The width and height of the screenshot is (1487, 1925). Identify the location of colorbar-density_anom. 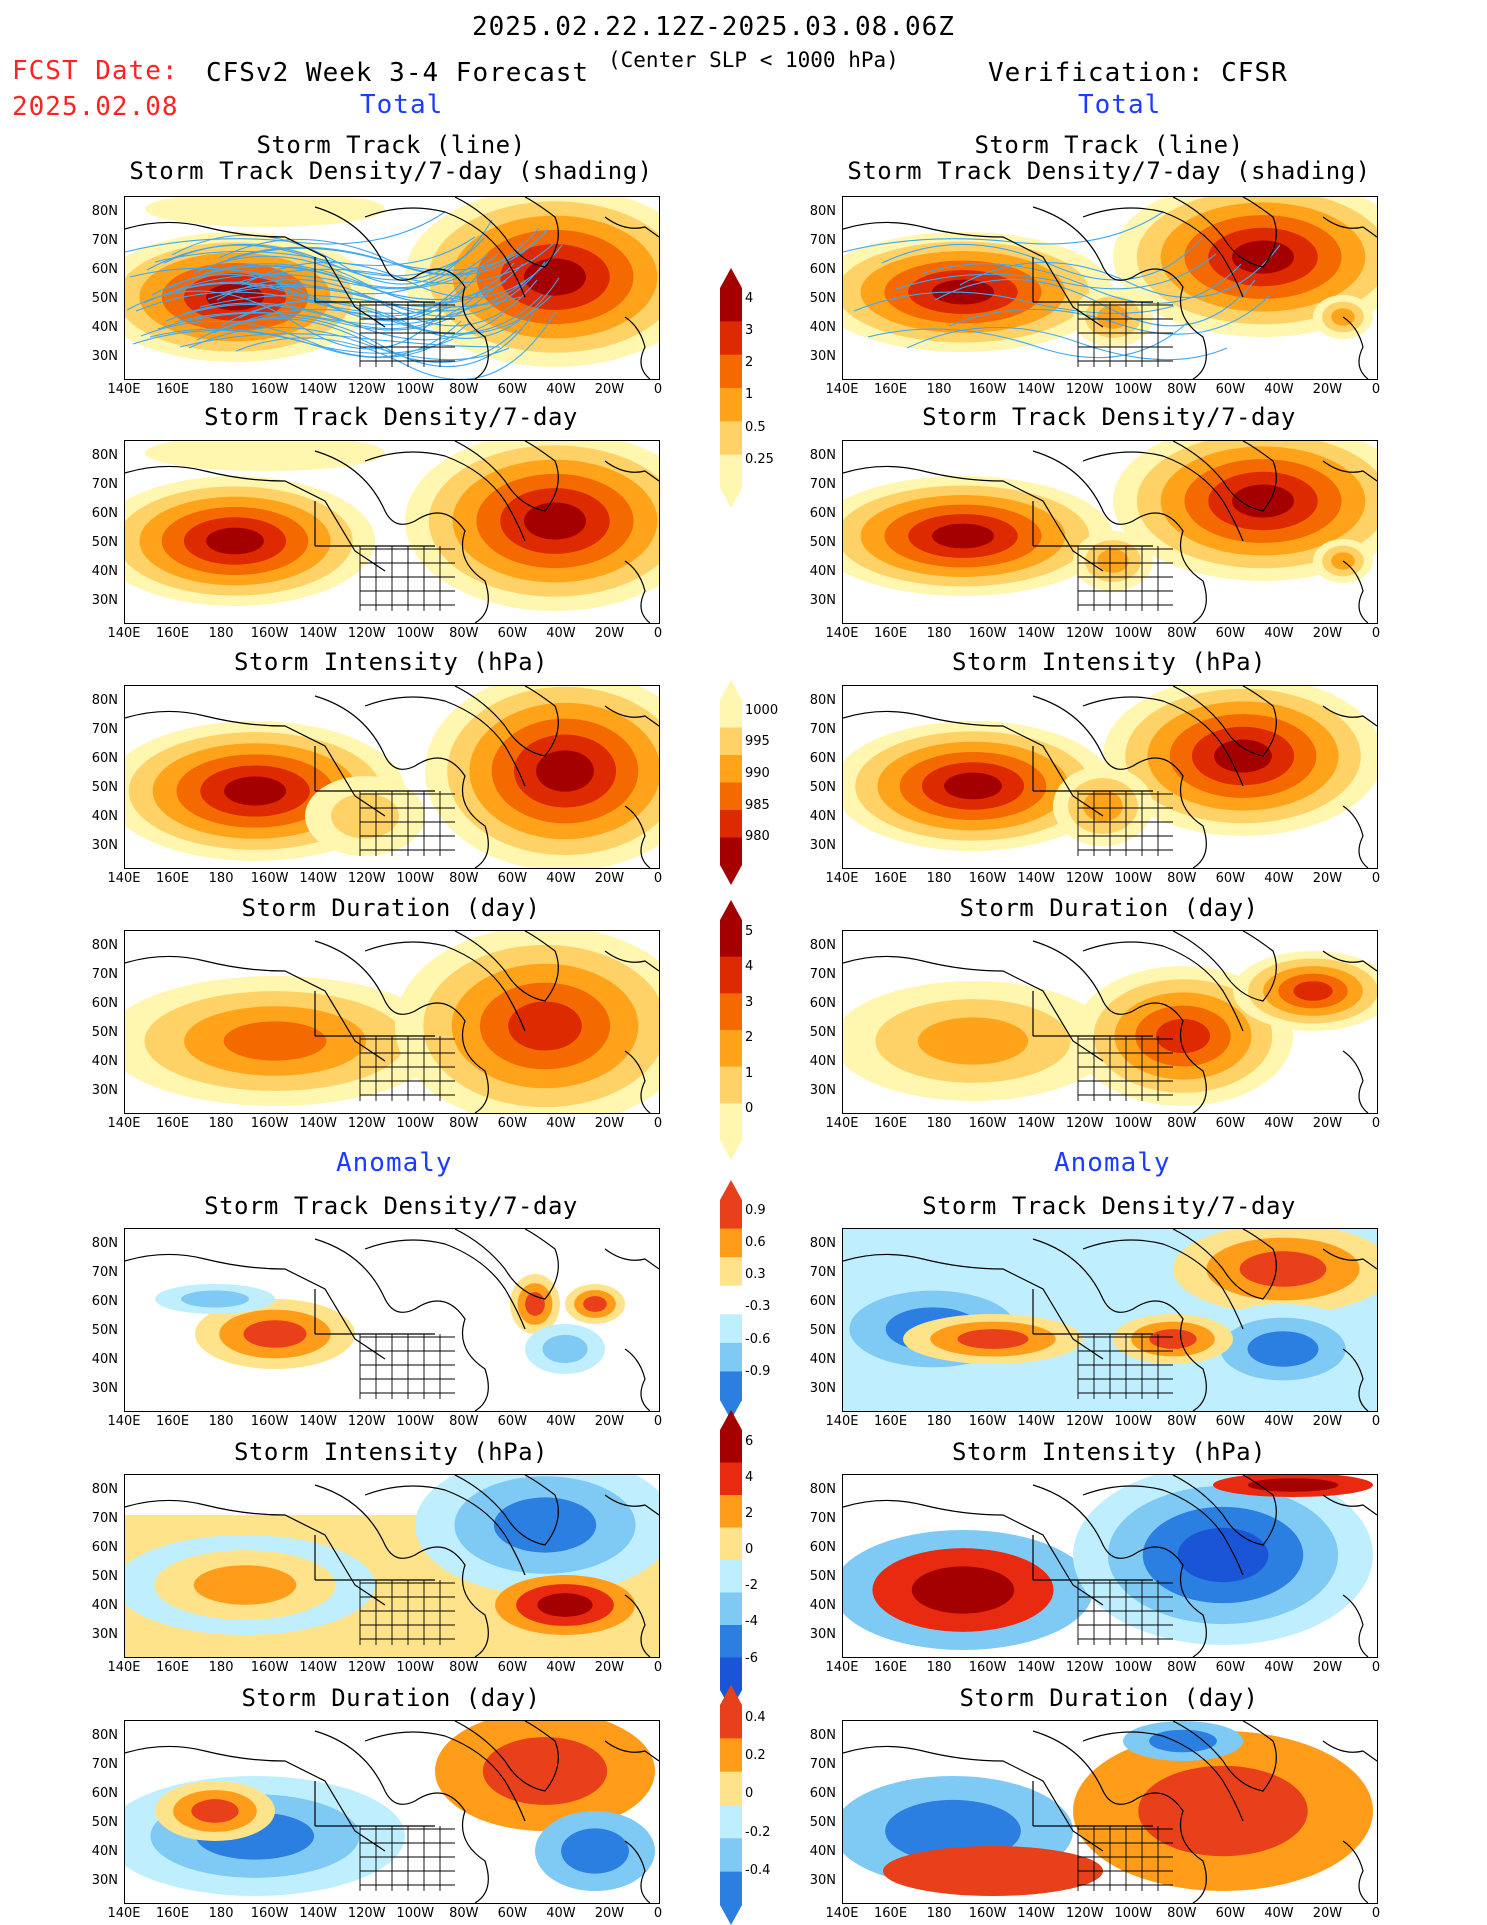
(731, 1300).